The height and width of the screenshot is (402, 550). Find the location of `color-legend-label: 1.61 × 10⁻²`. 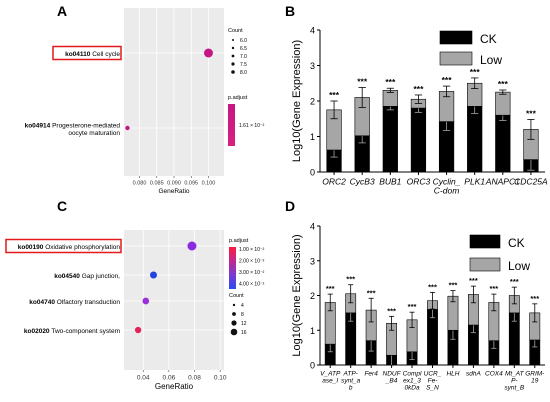

color-legend-label: 1.61 × 10⁻² is located at coordinates (252, 126).